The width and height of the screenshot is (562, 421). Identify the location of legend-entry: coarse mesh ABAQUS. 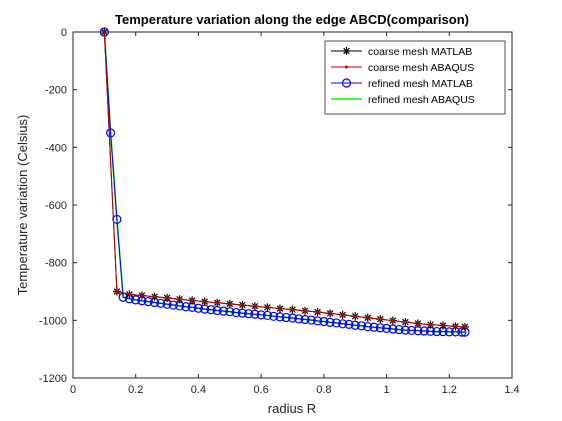
(402, 68).